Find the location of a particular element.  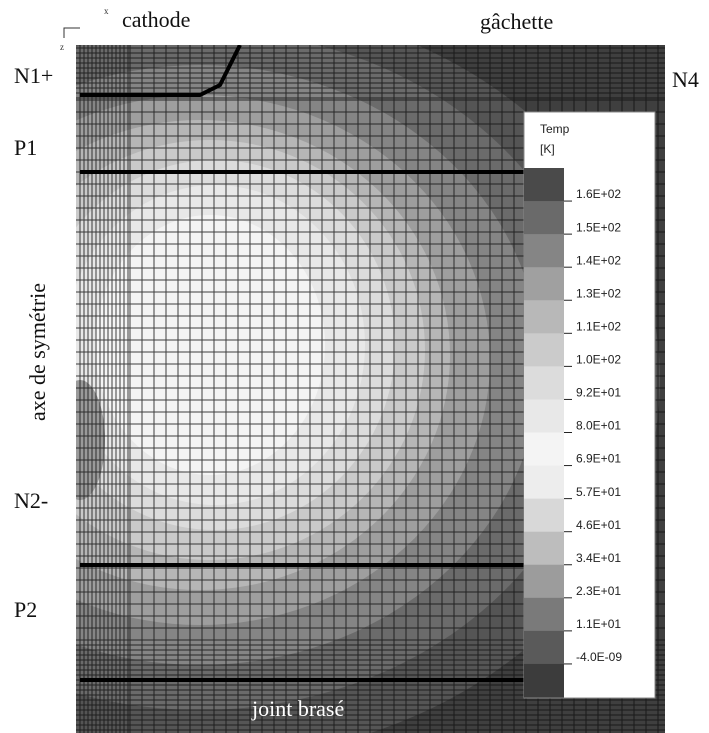

legend-label: 2.3E+01 is located at coordinates (598, 591).